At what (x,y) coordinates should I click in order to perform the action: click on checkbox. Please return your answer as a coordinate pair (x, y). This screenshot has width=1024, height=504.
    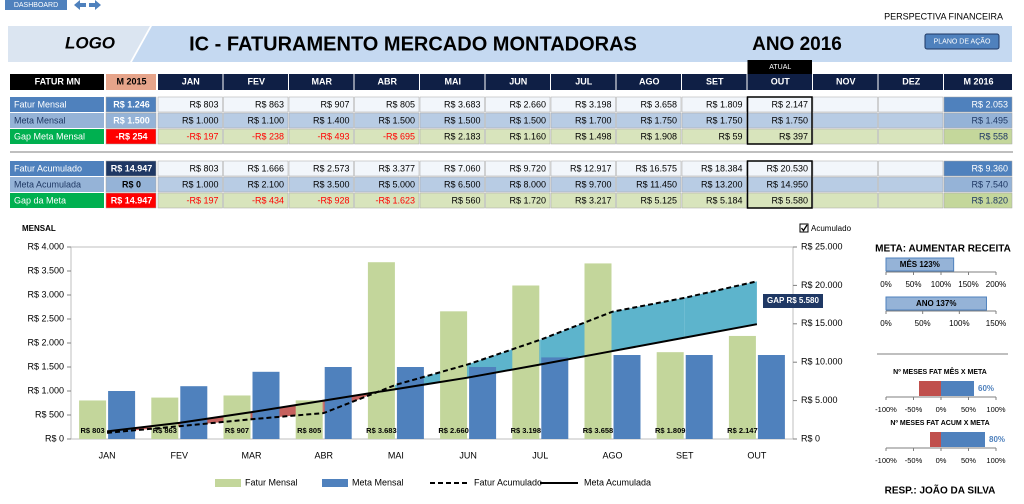
    Looking at the image, I should click on (804, 228).